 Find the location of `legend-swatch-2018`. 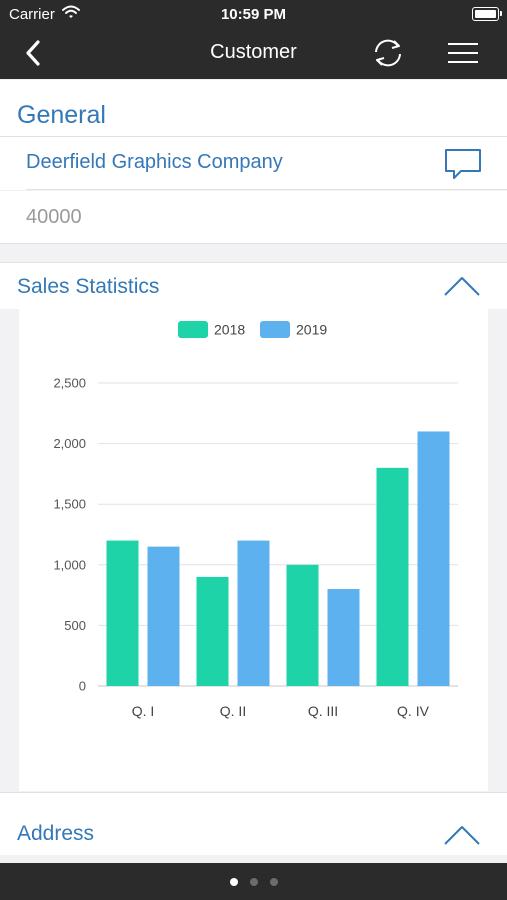

legend-swatch-2018 is located at coordinates (193, 329).